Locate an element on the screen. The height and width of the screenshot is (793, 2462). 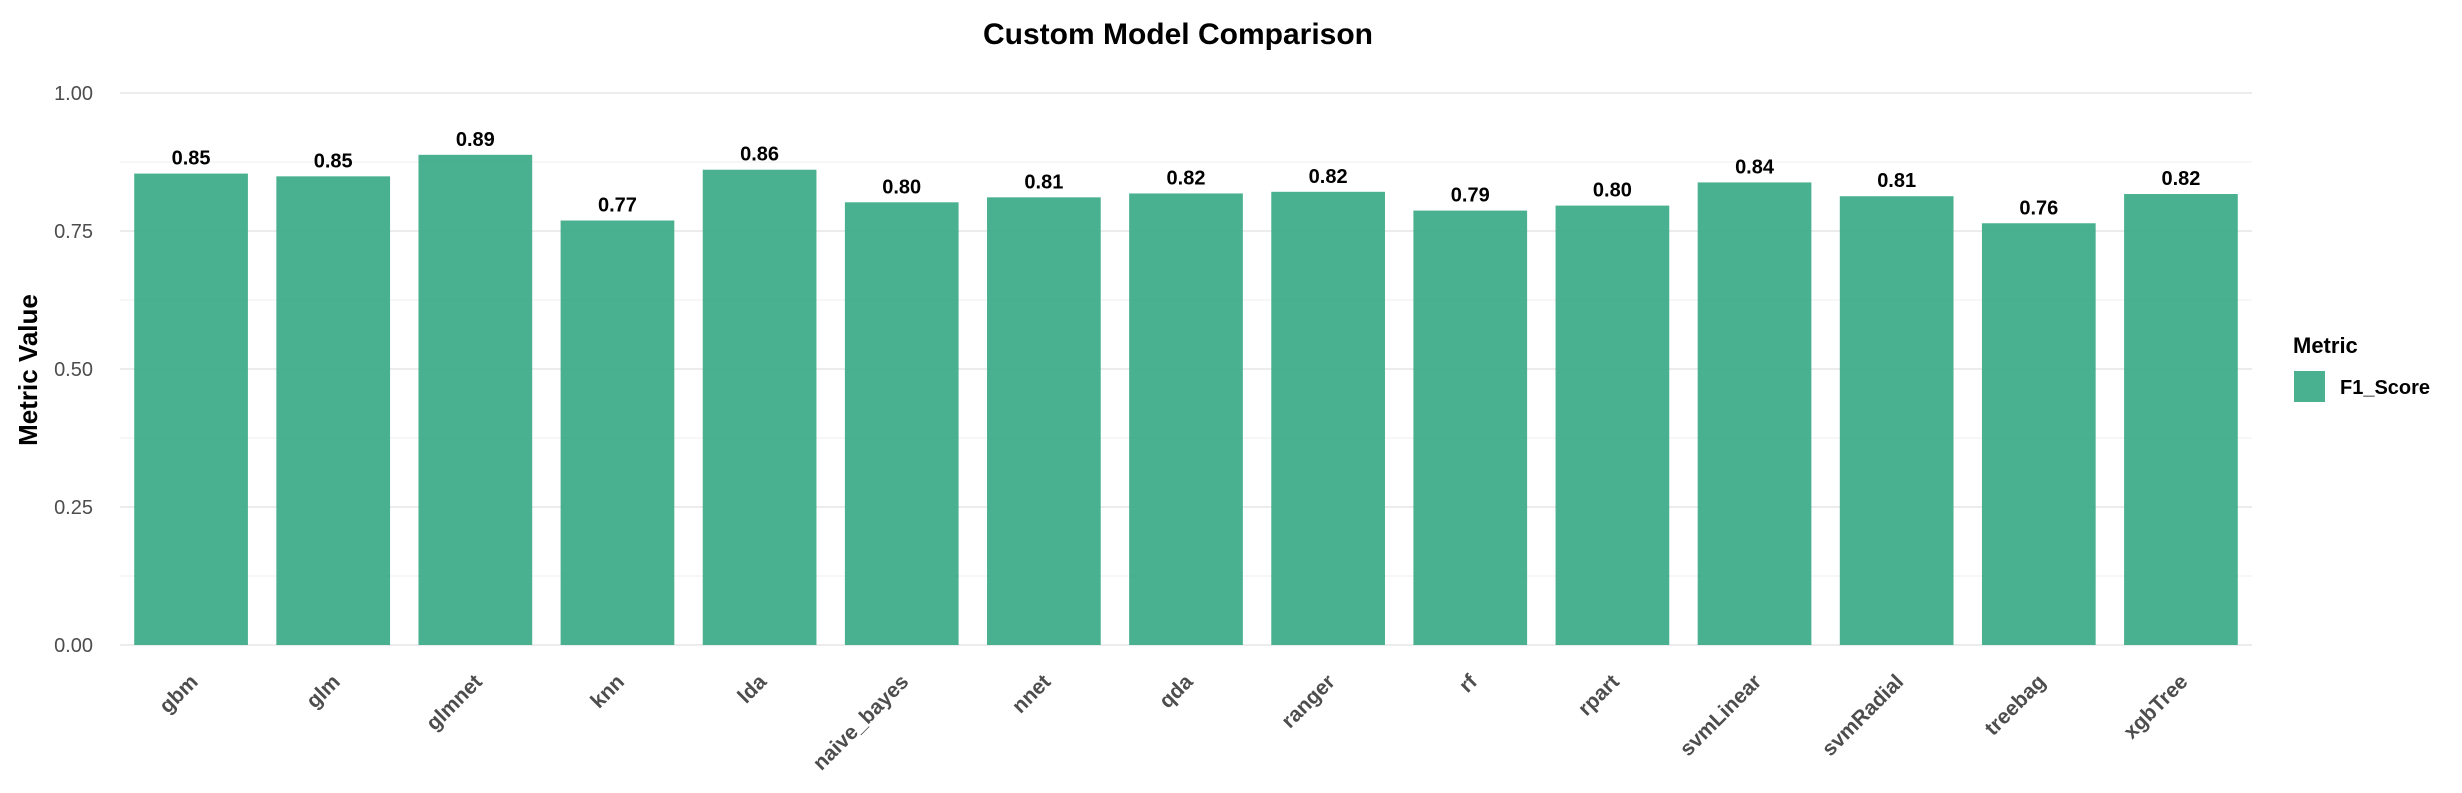
legend-key-f1-score is located at coordinates (2309, 386).